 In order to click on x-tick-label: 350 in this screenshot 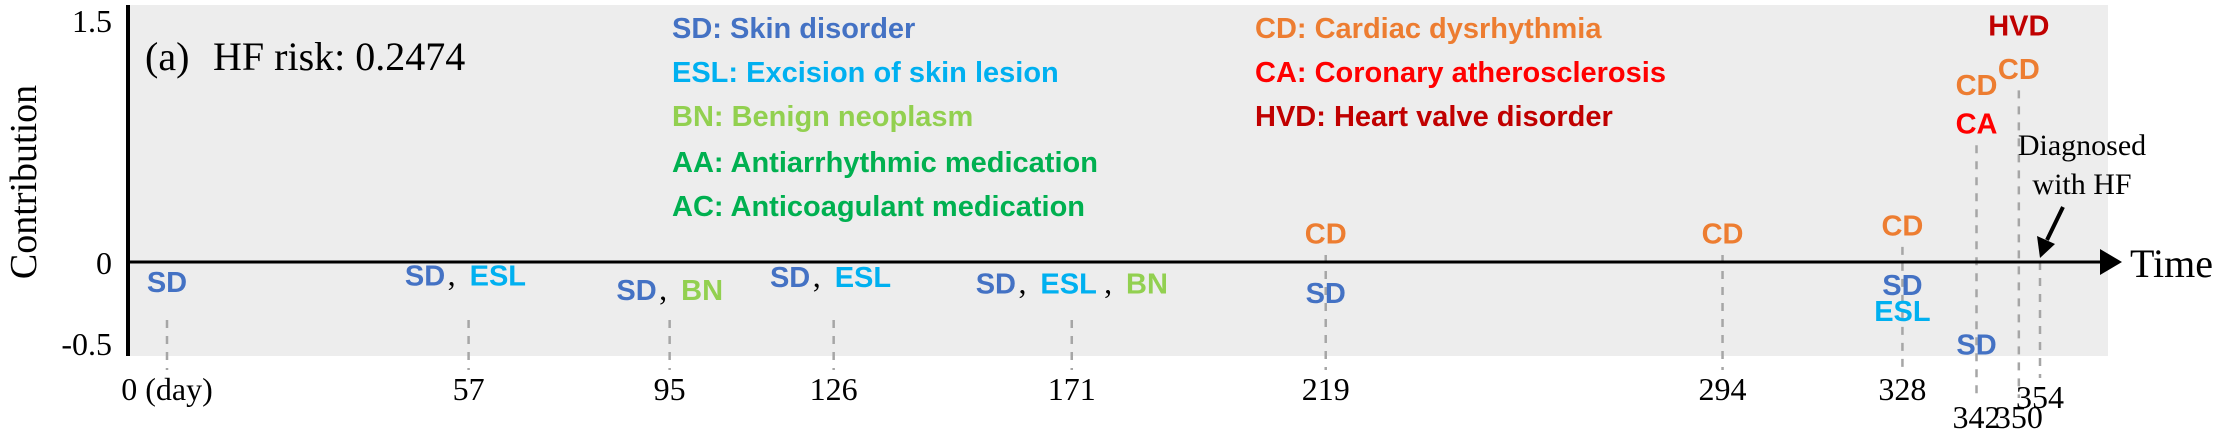, I will do `click(2019, 417)`.